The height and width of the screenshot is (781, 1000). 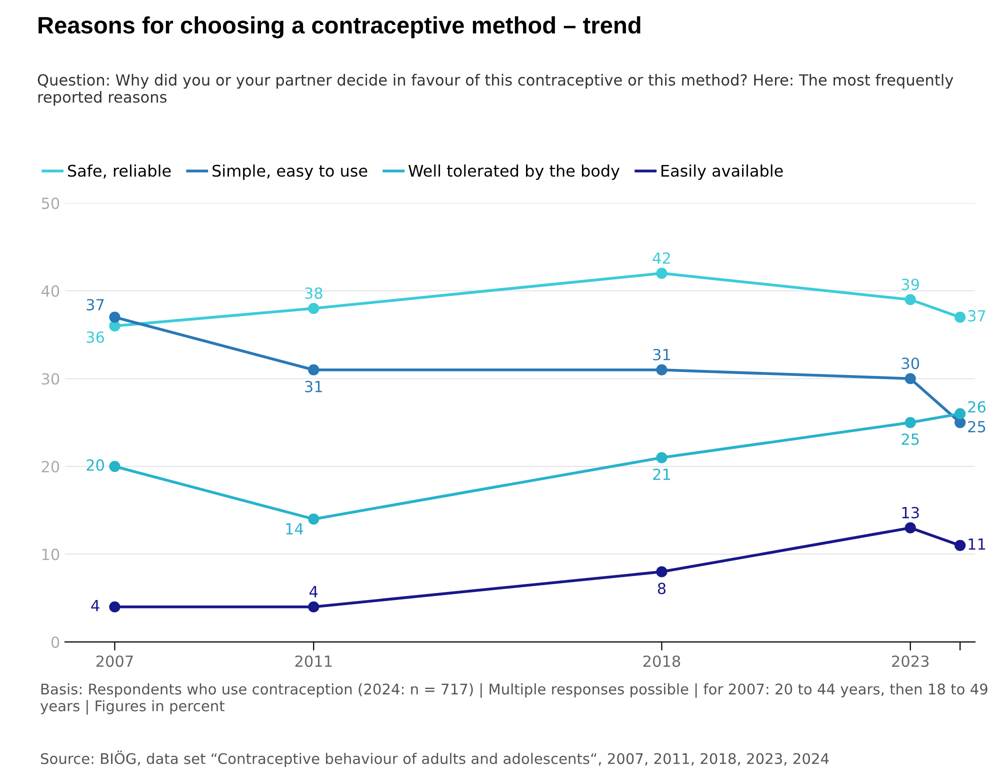 I want to click on legend-label: Safe, reliable, so click(x=119, y=171).